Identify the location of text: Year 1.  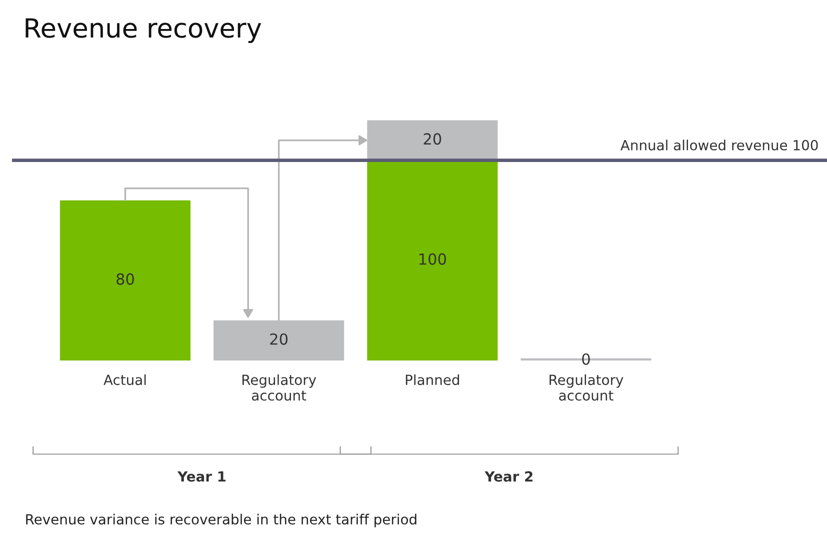
(201, 476).